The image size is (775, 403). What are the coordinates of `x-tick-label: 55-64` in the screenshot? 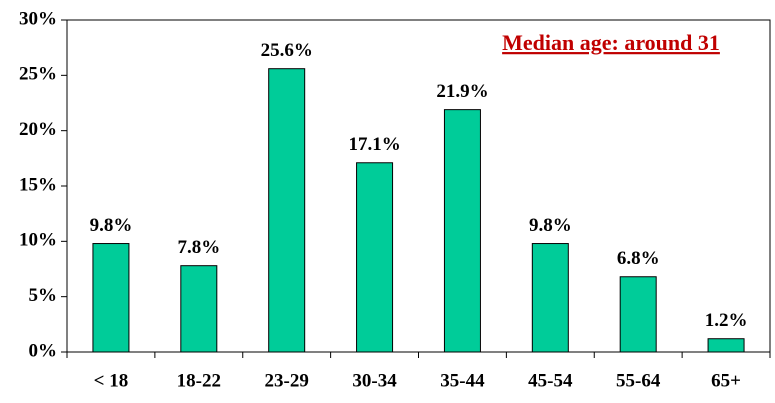 It's located at (638, 380).